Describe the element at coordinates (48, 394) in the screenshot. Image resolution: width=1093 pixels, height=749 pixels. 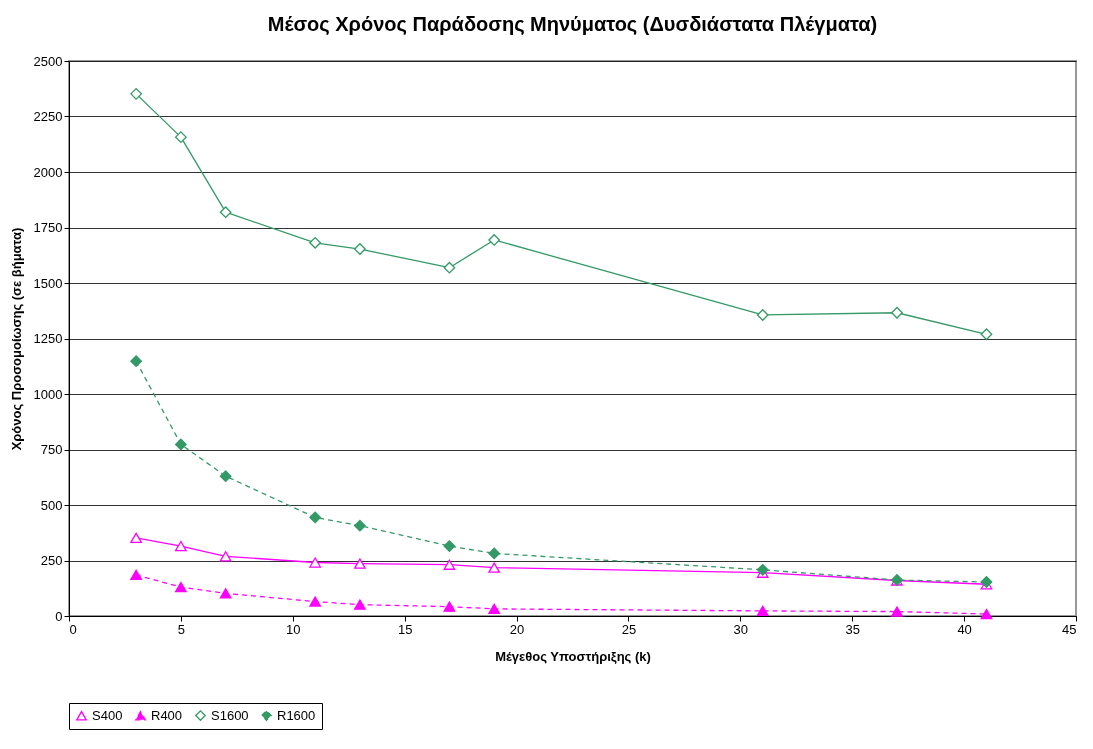
I see `y-tick-label: 1000` at that location.